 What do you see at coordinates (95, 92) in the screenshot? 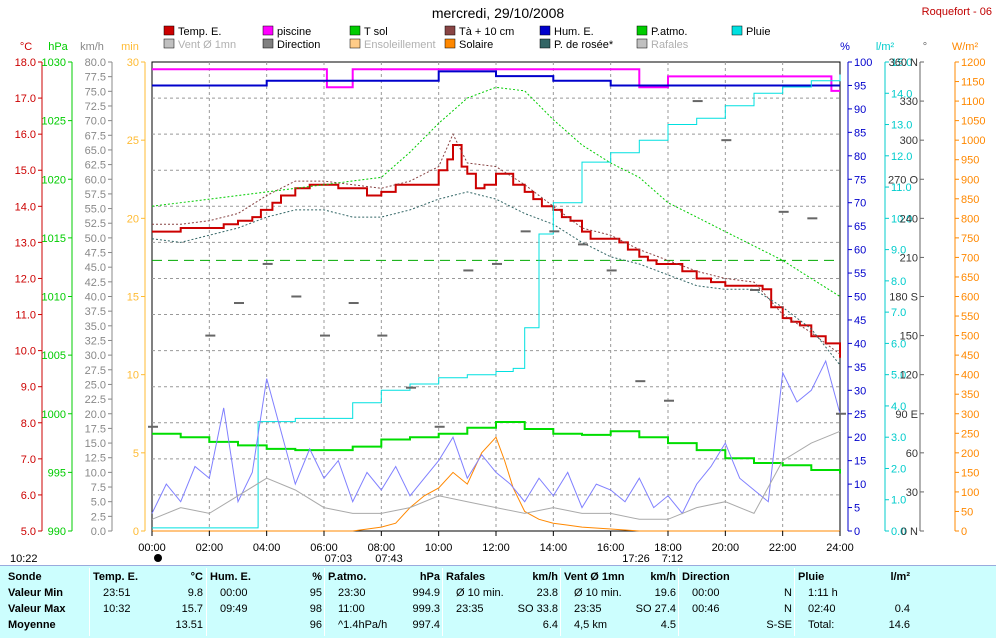
I see `axis-wind-label: 75.0` at bounding box center [95, 92].